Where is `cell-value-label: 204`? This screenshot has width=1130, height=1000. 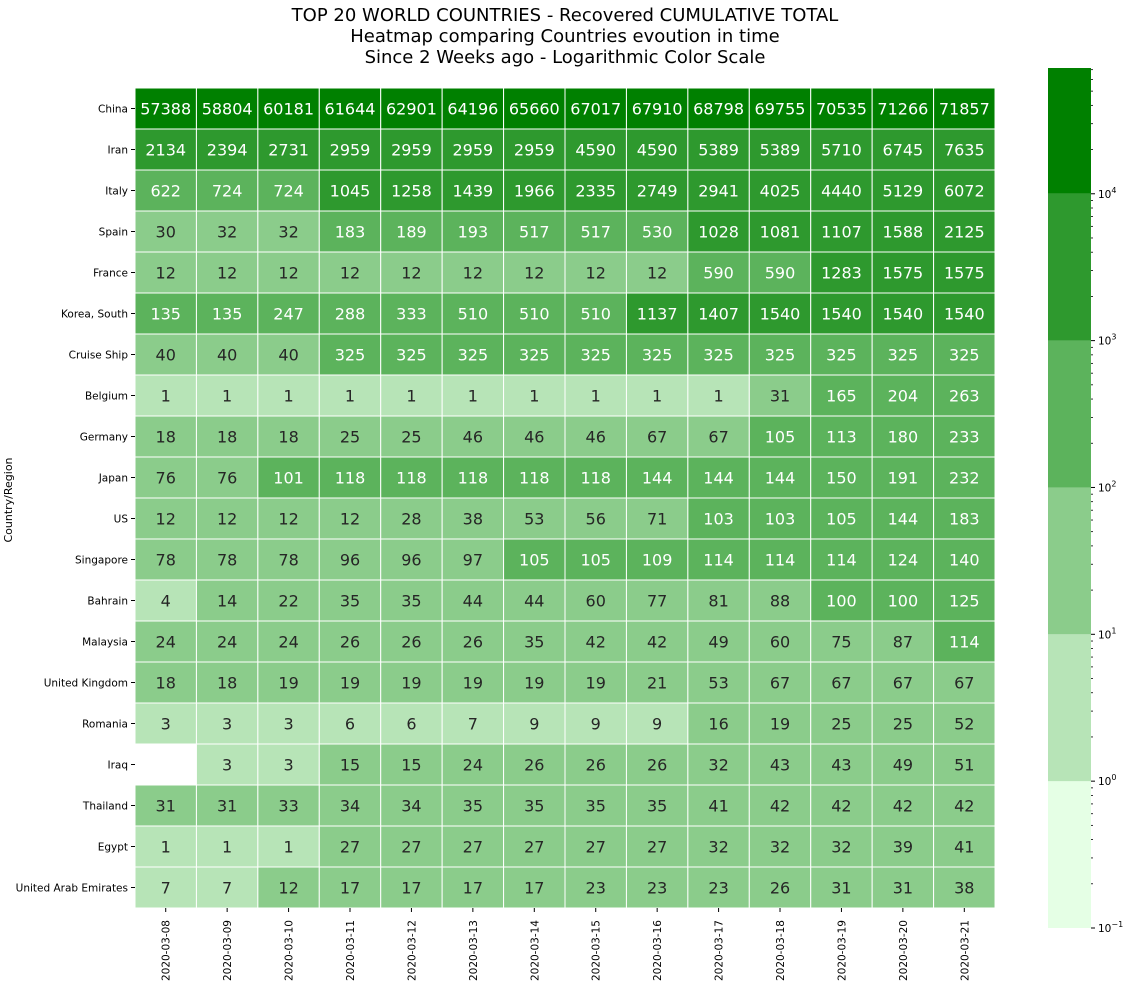
cell-value-label: 204 is located at coordinates (903, 396).